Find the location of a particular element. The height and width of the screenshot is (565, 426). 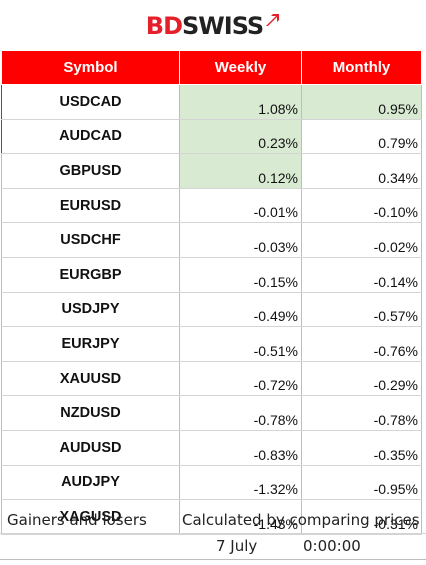

header-symbol: Symbol is located at coordinates (90, 67).